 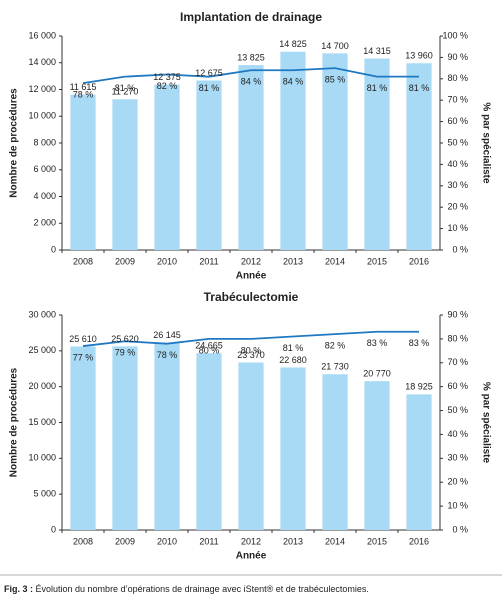 What do you see at coordinates (457, 338) in the screenshot?
I see `y2-tick-label: 80 %` at bounding box center [457, 338].